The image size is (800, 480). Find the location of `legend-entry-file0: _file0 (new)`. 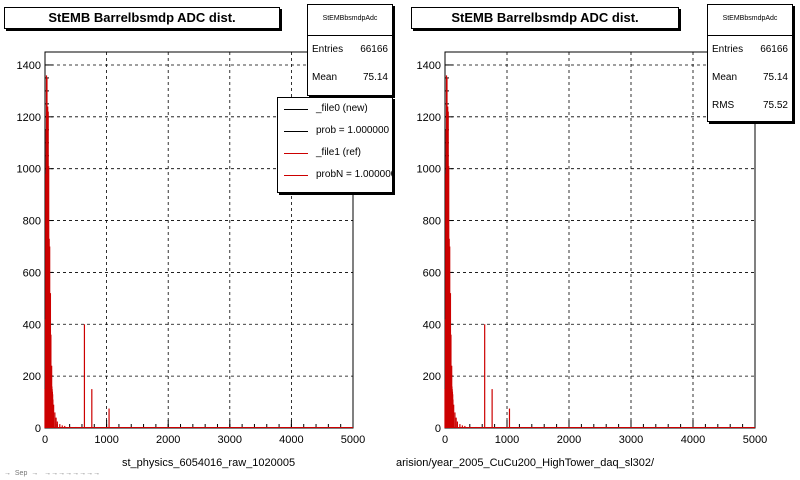

legend-entry-file0: _file0 (new) is located at coordinates (335, 109).